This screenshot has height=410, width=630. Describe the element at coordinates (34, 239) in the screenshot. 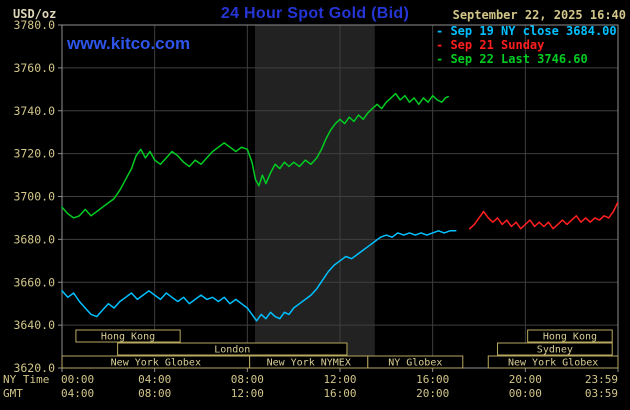

I see `y-axis-label: 3680.0` at that location.